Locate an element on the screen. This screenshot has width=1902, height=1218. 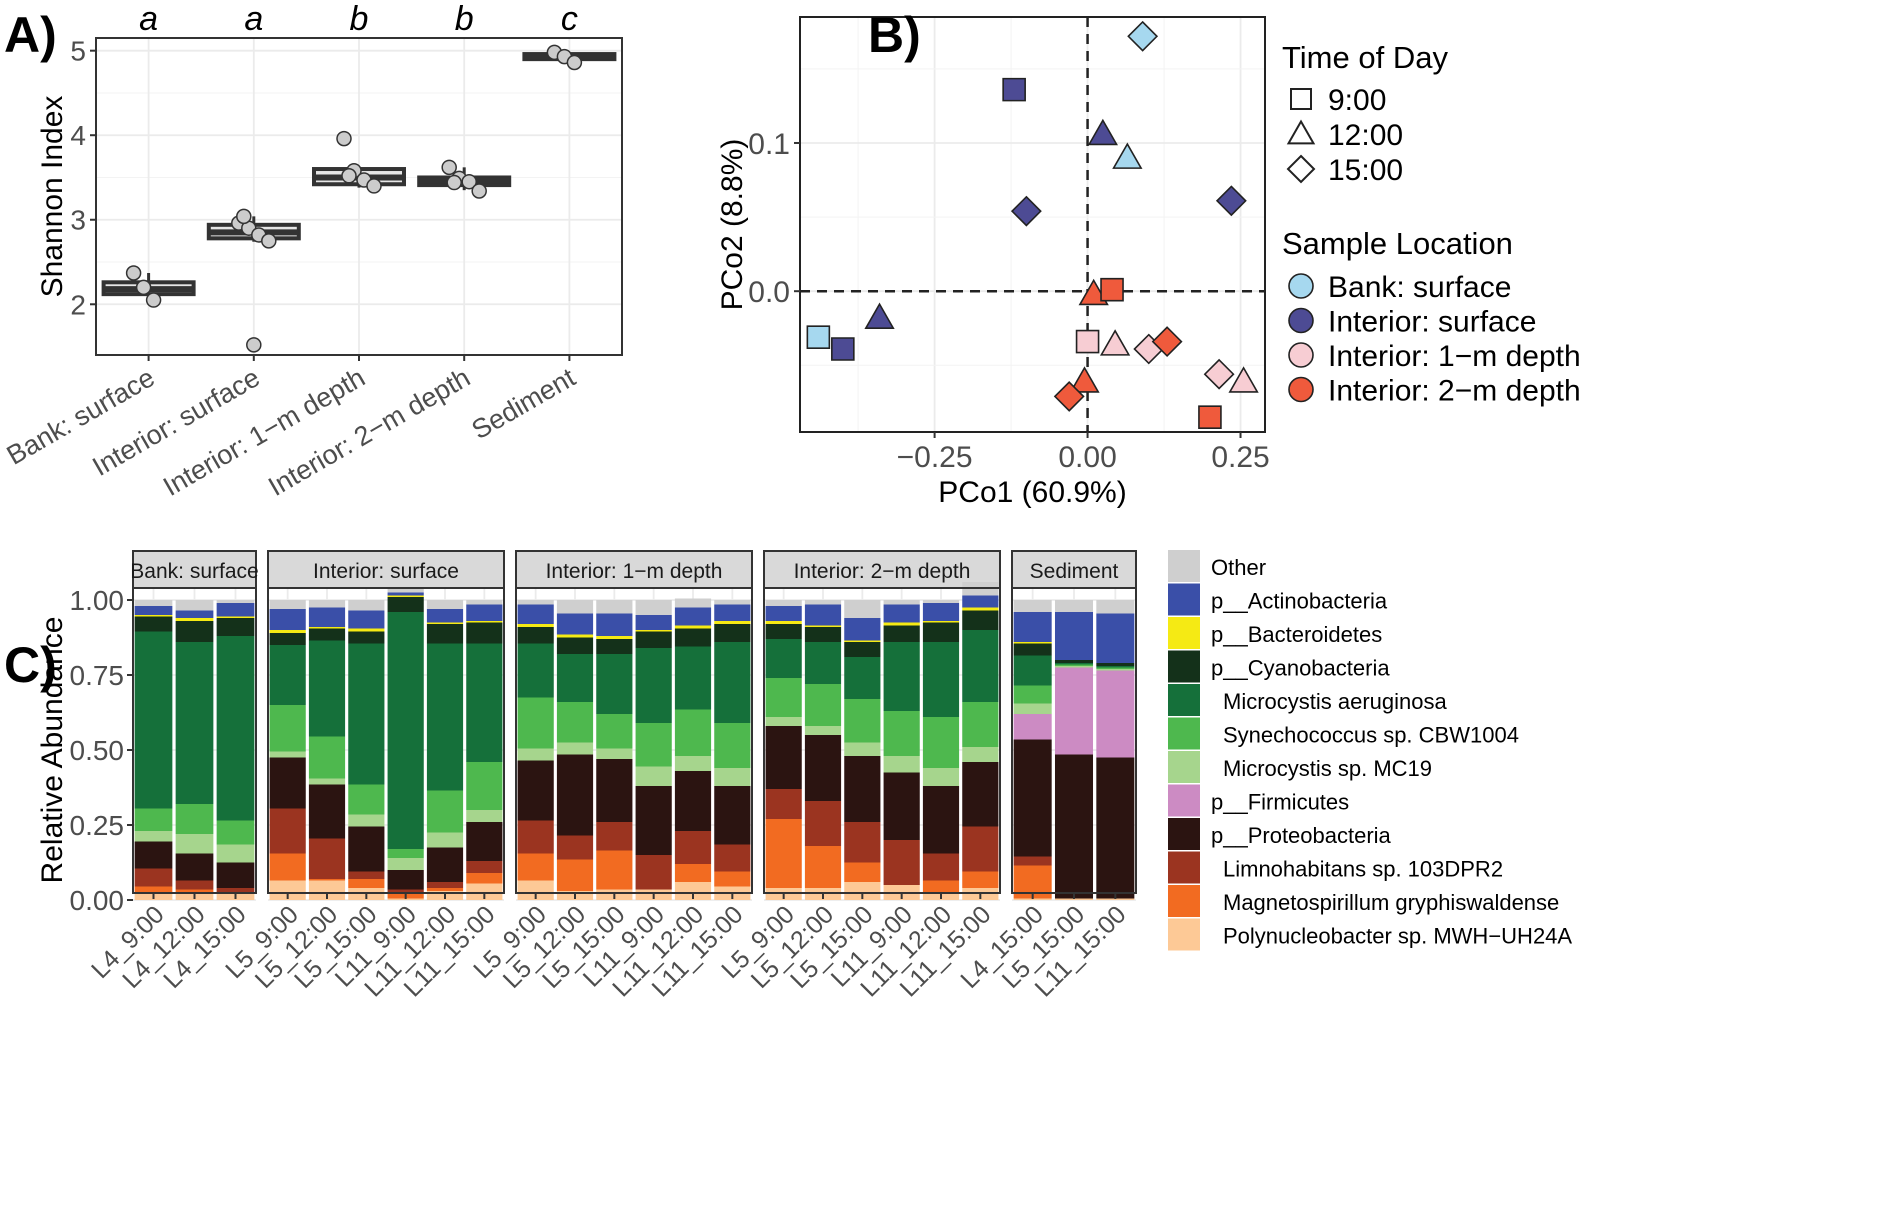
y-tick-label: 0.75 is located at coordinates (97, 675).